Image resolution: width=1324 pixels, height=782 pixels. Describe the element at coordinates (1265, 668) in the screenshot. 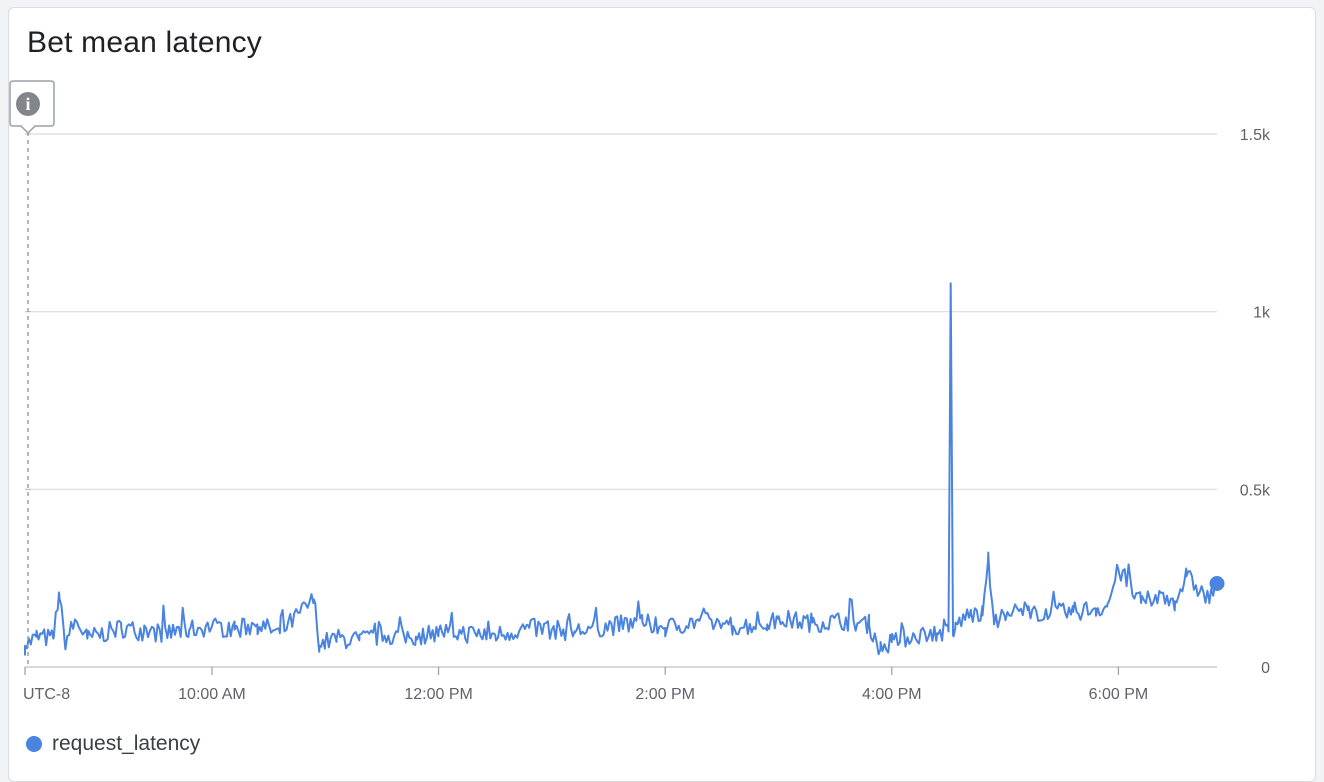

I see `y-tick-label: 0` at that location.